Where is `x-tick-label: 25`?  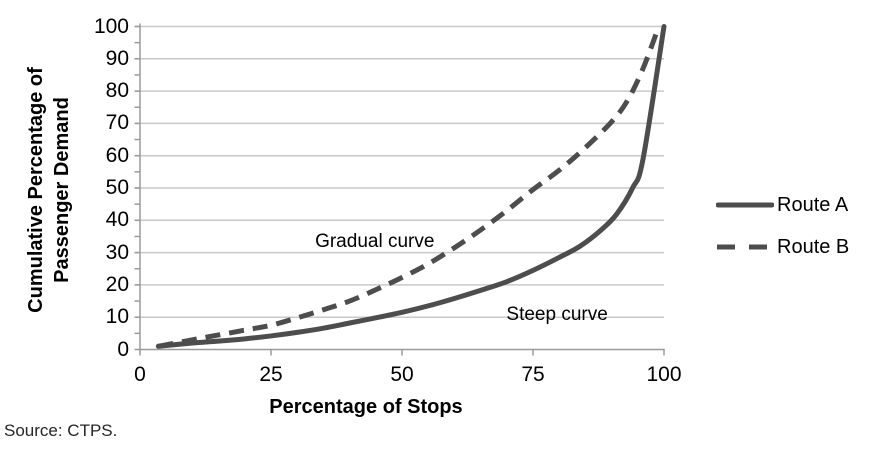 x-tick-label: 25 is located at coordinates (271, 374).